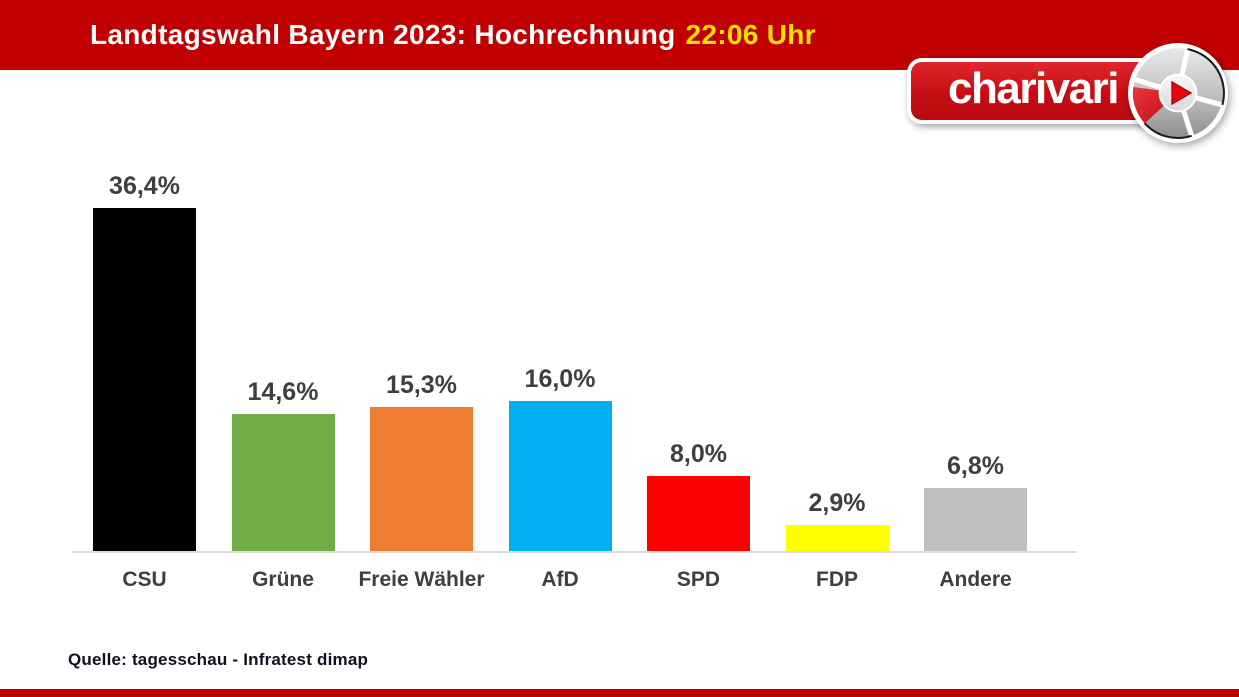 The height and width of the screenshot is (697, 1239). What do you see at coordinates (283, 392) in the screenshot?
I see `bar-value-label: 14,6%` at bounding box center [283, 392].